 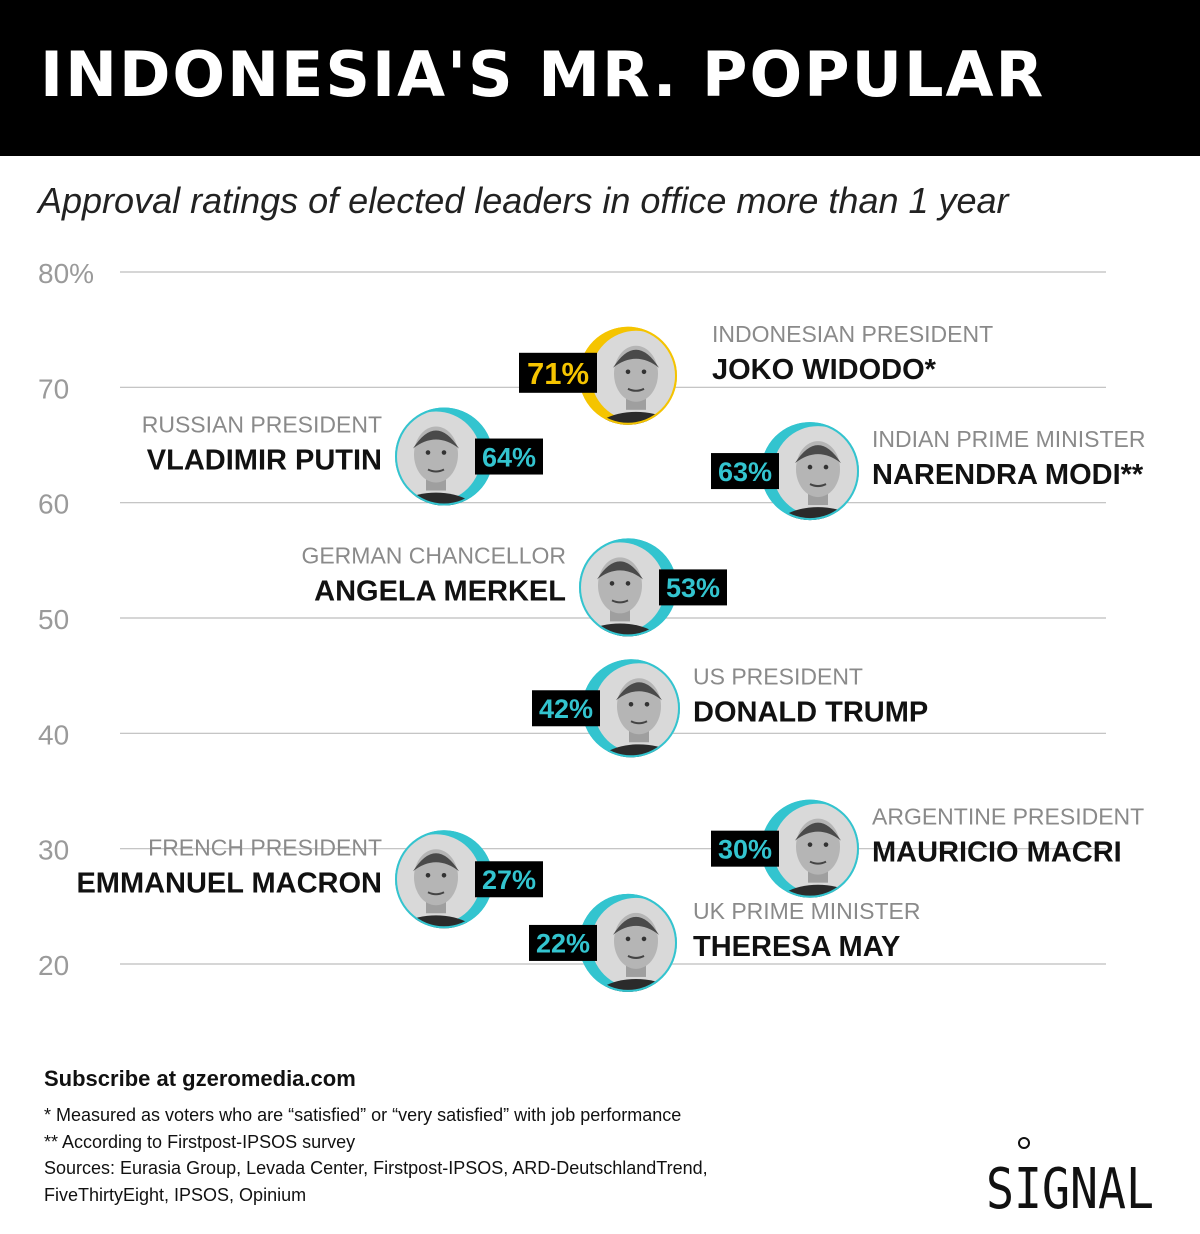 I want to click on y-tick-label: 50, so click(x=53, y=619).